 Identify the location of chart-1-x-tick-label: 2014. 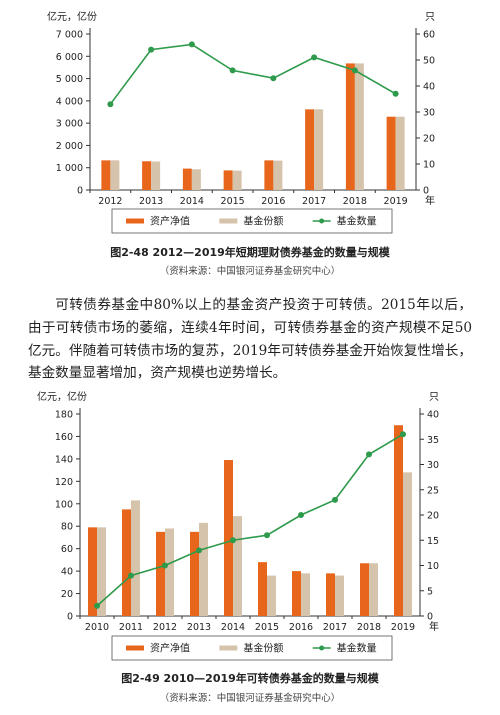
(192, 201).